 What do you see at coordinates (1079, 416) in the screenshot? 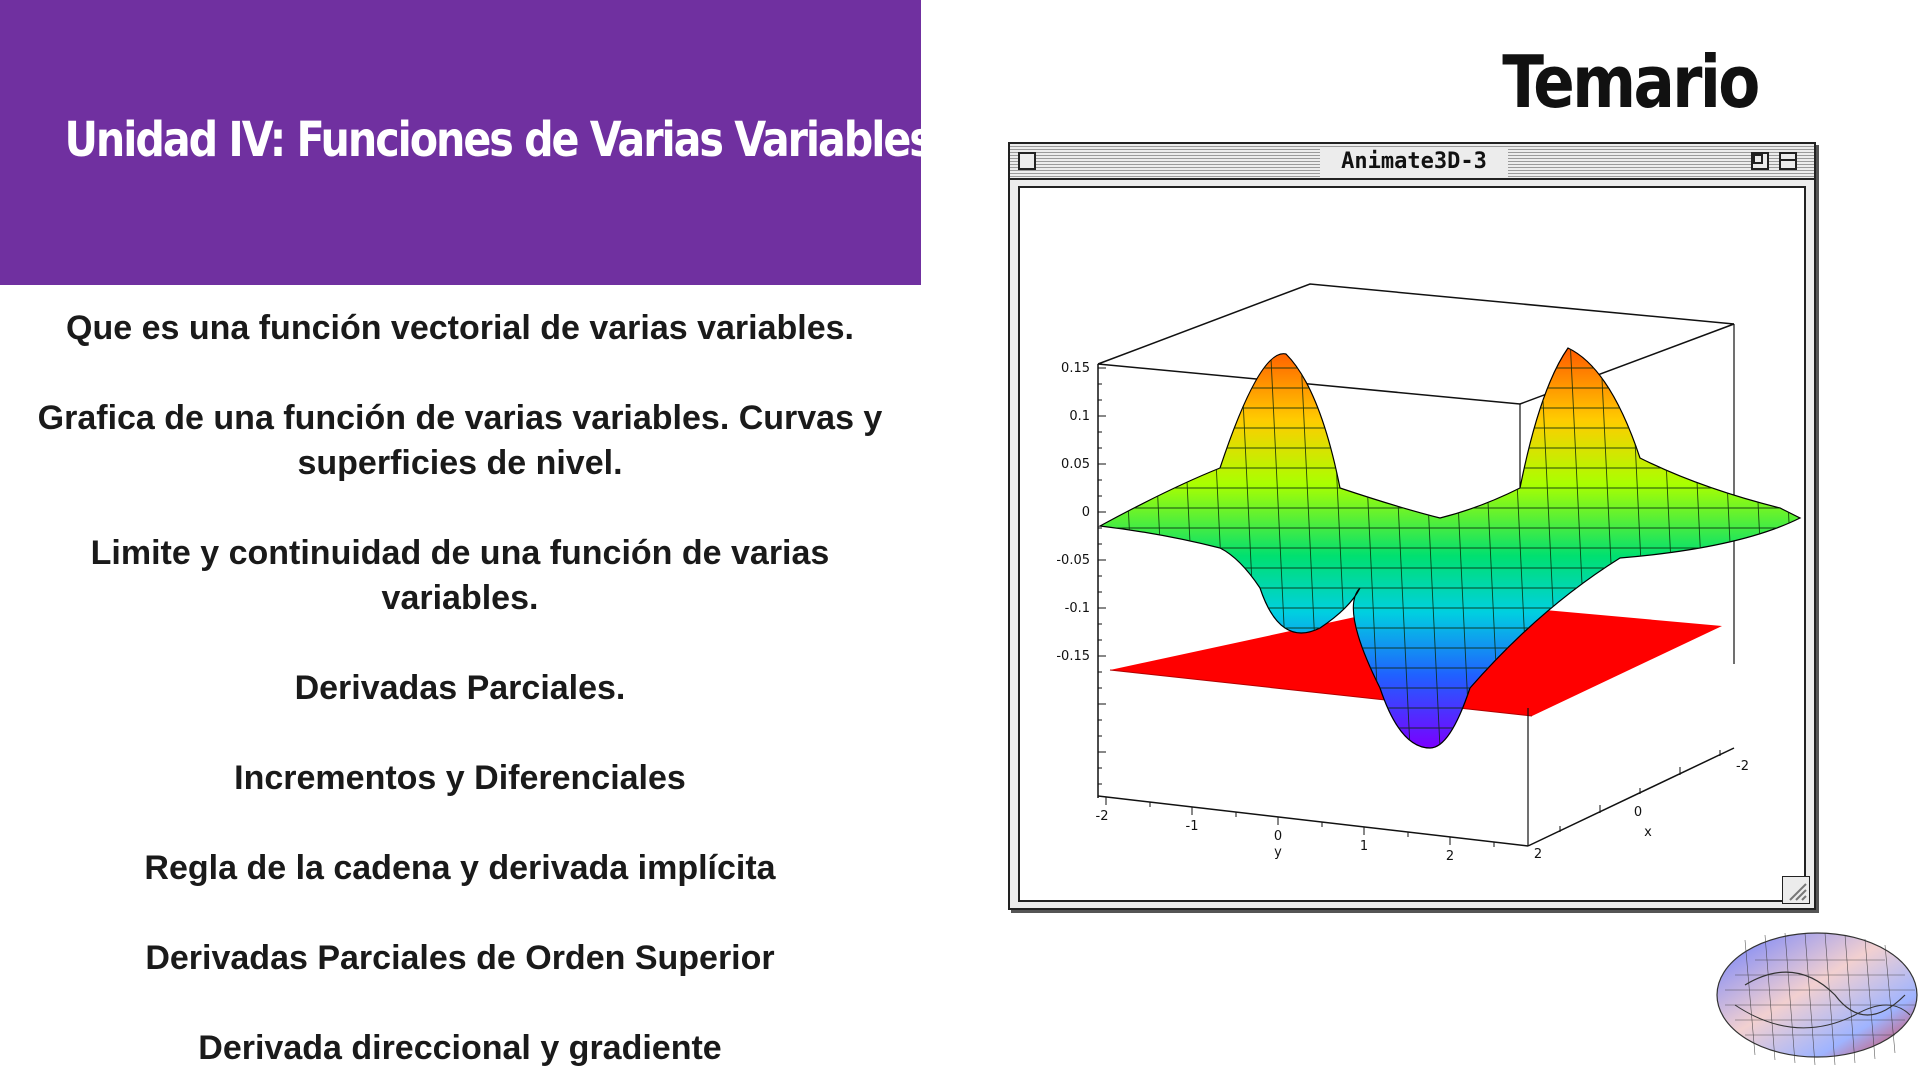
I see `z-tick-label: 0.1` at bounding box center [1079, 416].